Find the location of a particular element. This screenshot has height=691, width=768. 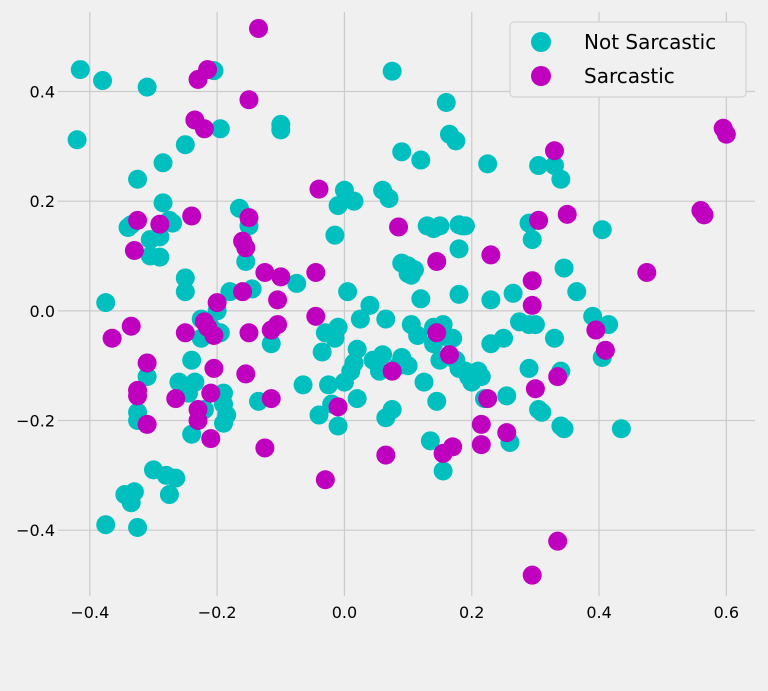

y-tick-label: 0.2 is located at coordinates (42, 201).